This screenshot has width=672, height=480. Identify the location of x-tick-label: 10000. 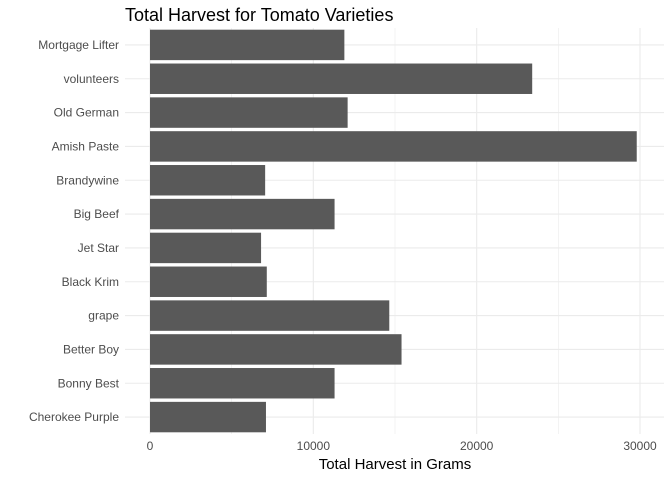
(314, 446).